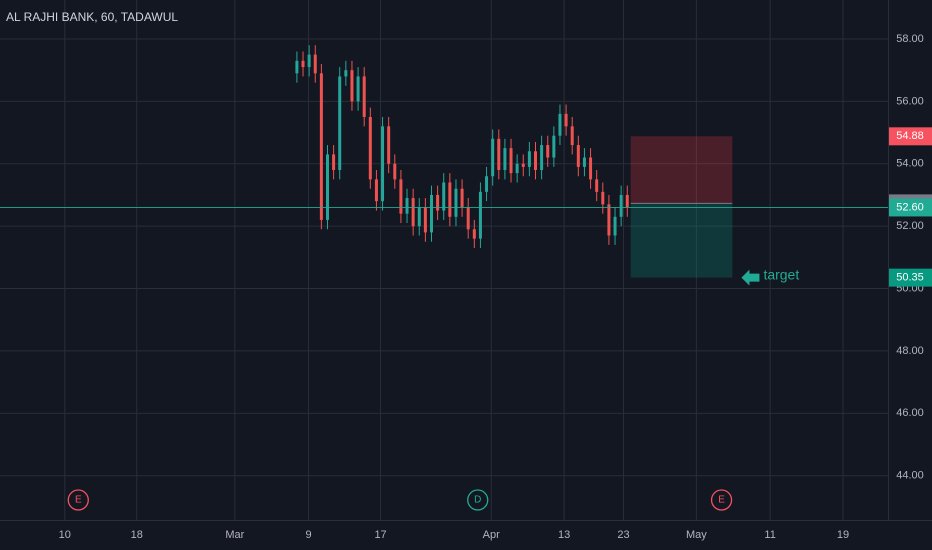 The width and height of the screenshot is (932, 550). What do you see at coordinates (696, 535) in the screenshot?
I see `x-tick-label: May` at bounding box center [696, 535].